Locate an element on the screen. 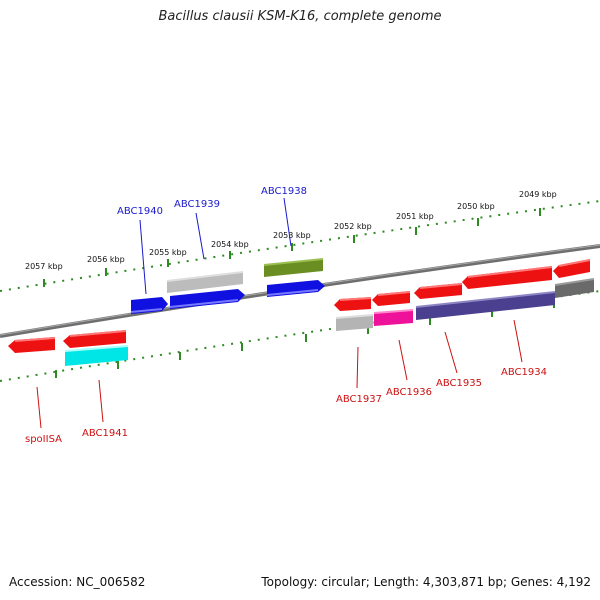 This screenshot has height=600, width=600. kbp-label: 2056 kbp is located at coordinates (106, 259).